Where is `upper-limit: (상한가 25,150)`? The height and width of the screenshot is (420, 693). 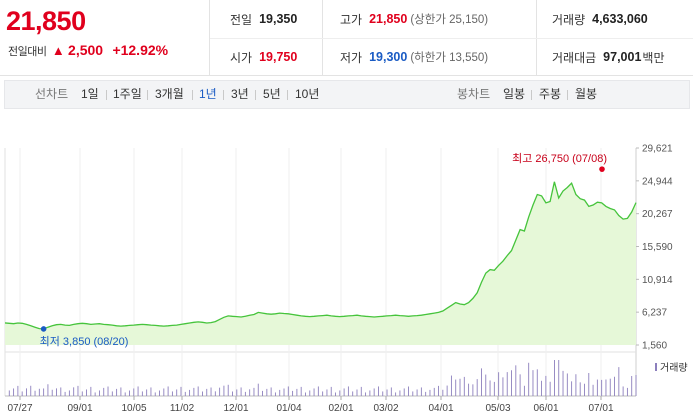
upper-limit: (상한가 25,150) is located at coordinates (449, 20).